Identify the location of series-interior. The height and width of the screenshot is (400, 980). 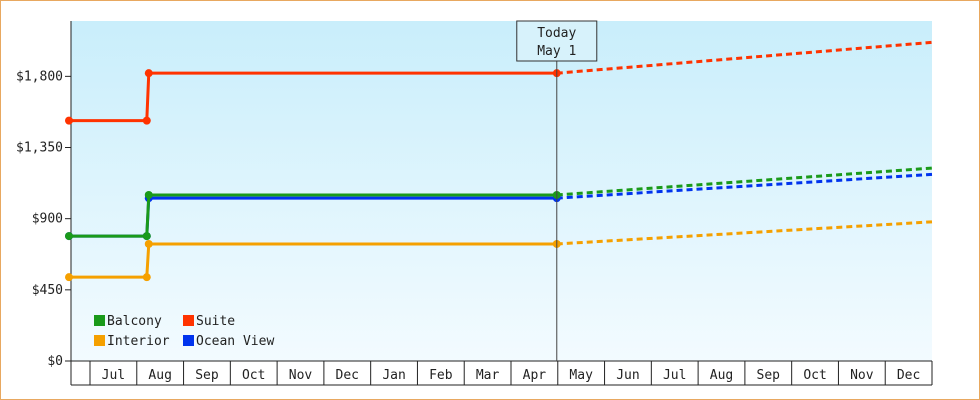
(499, 251).